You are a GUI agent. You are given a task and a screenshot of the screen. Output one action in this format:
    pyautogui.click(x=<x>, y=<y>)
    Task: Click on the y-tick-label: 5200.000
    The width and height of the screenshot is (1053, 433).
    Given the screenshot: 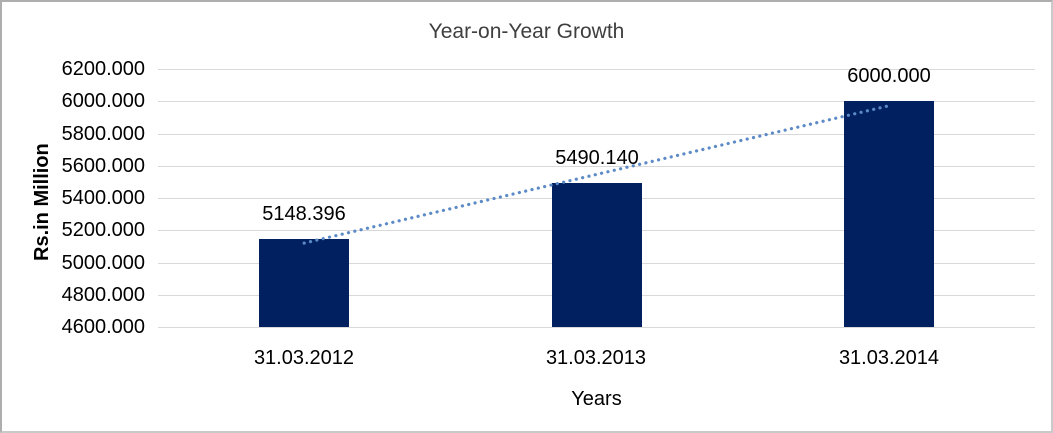 What is the action you would take?
    pyautogui.click(x=103, y=230)
    